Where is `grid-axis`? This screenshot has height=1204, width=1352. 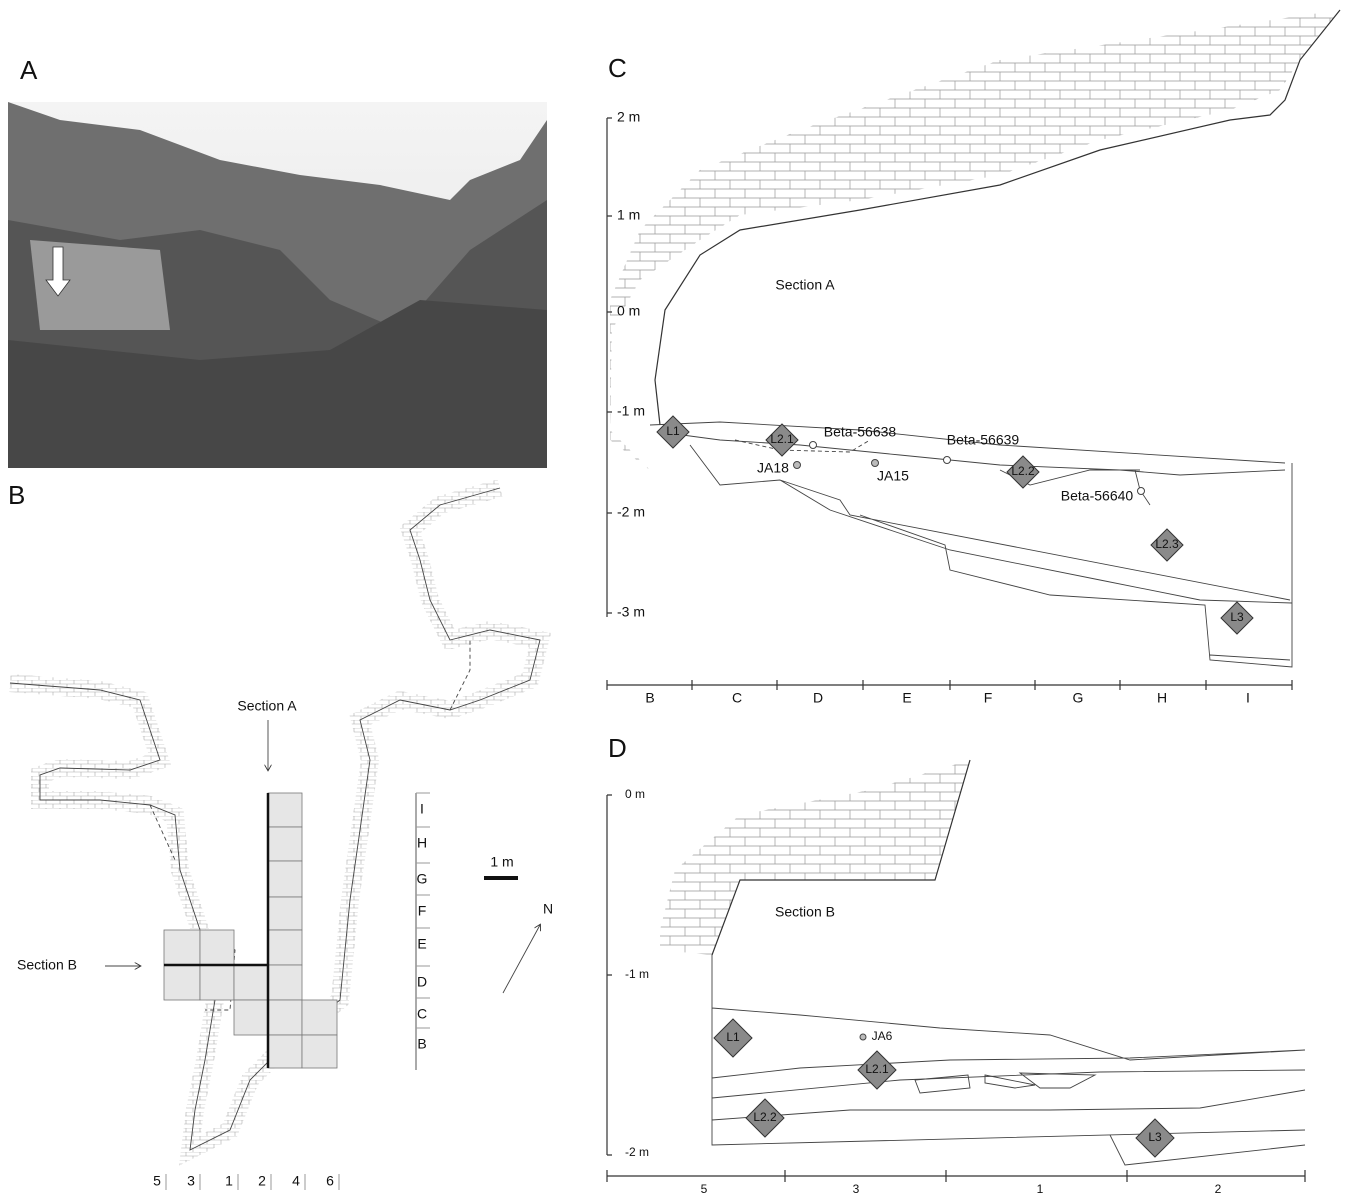
grid-axis is located at coordinates (949, 685).